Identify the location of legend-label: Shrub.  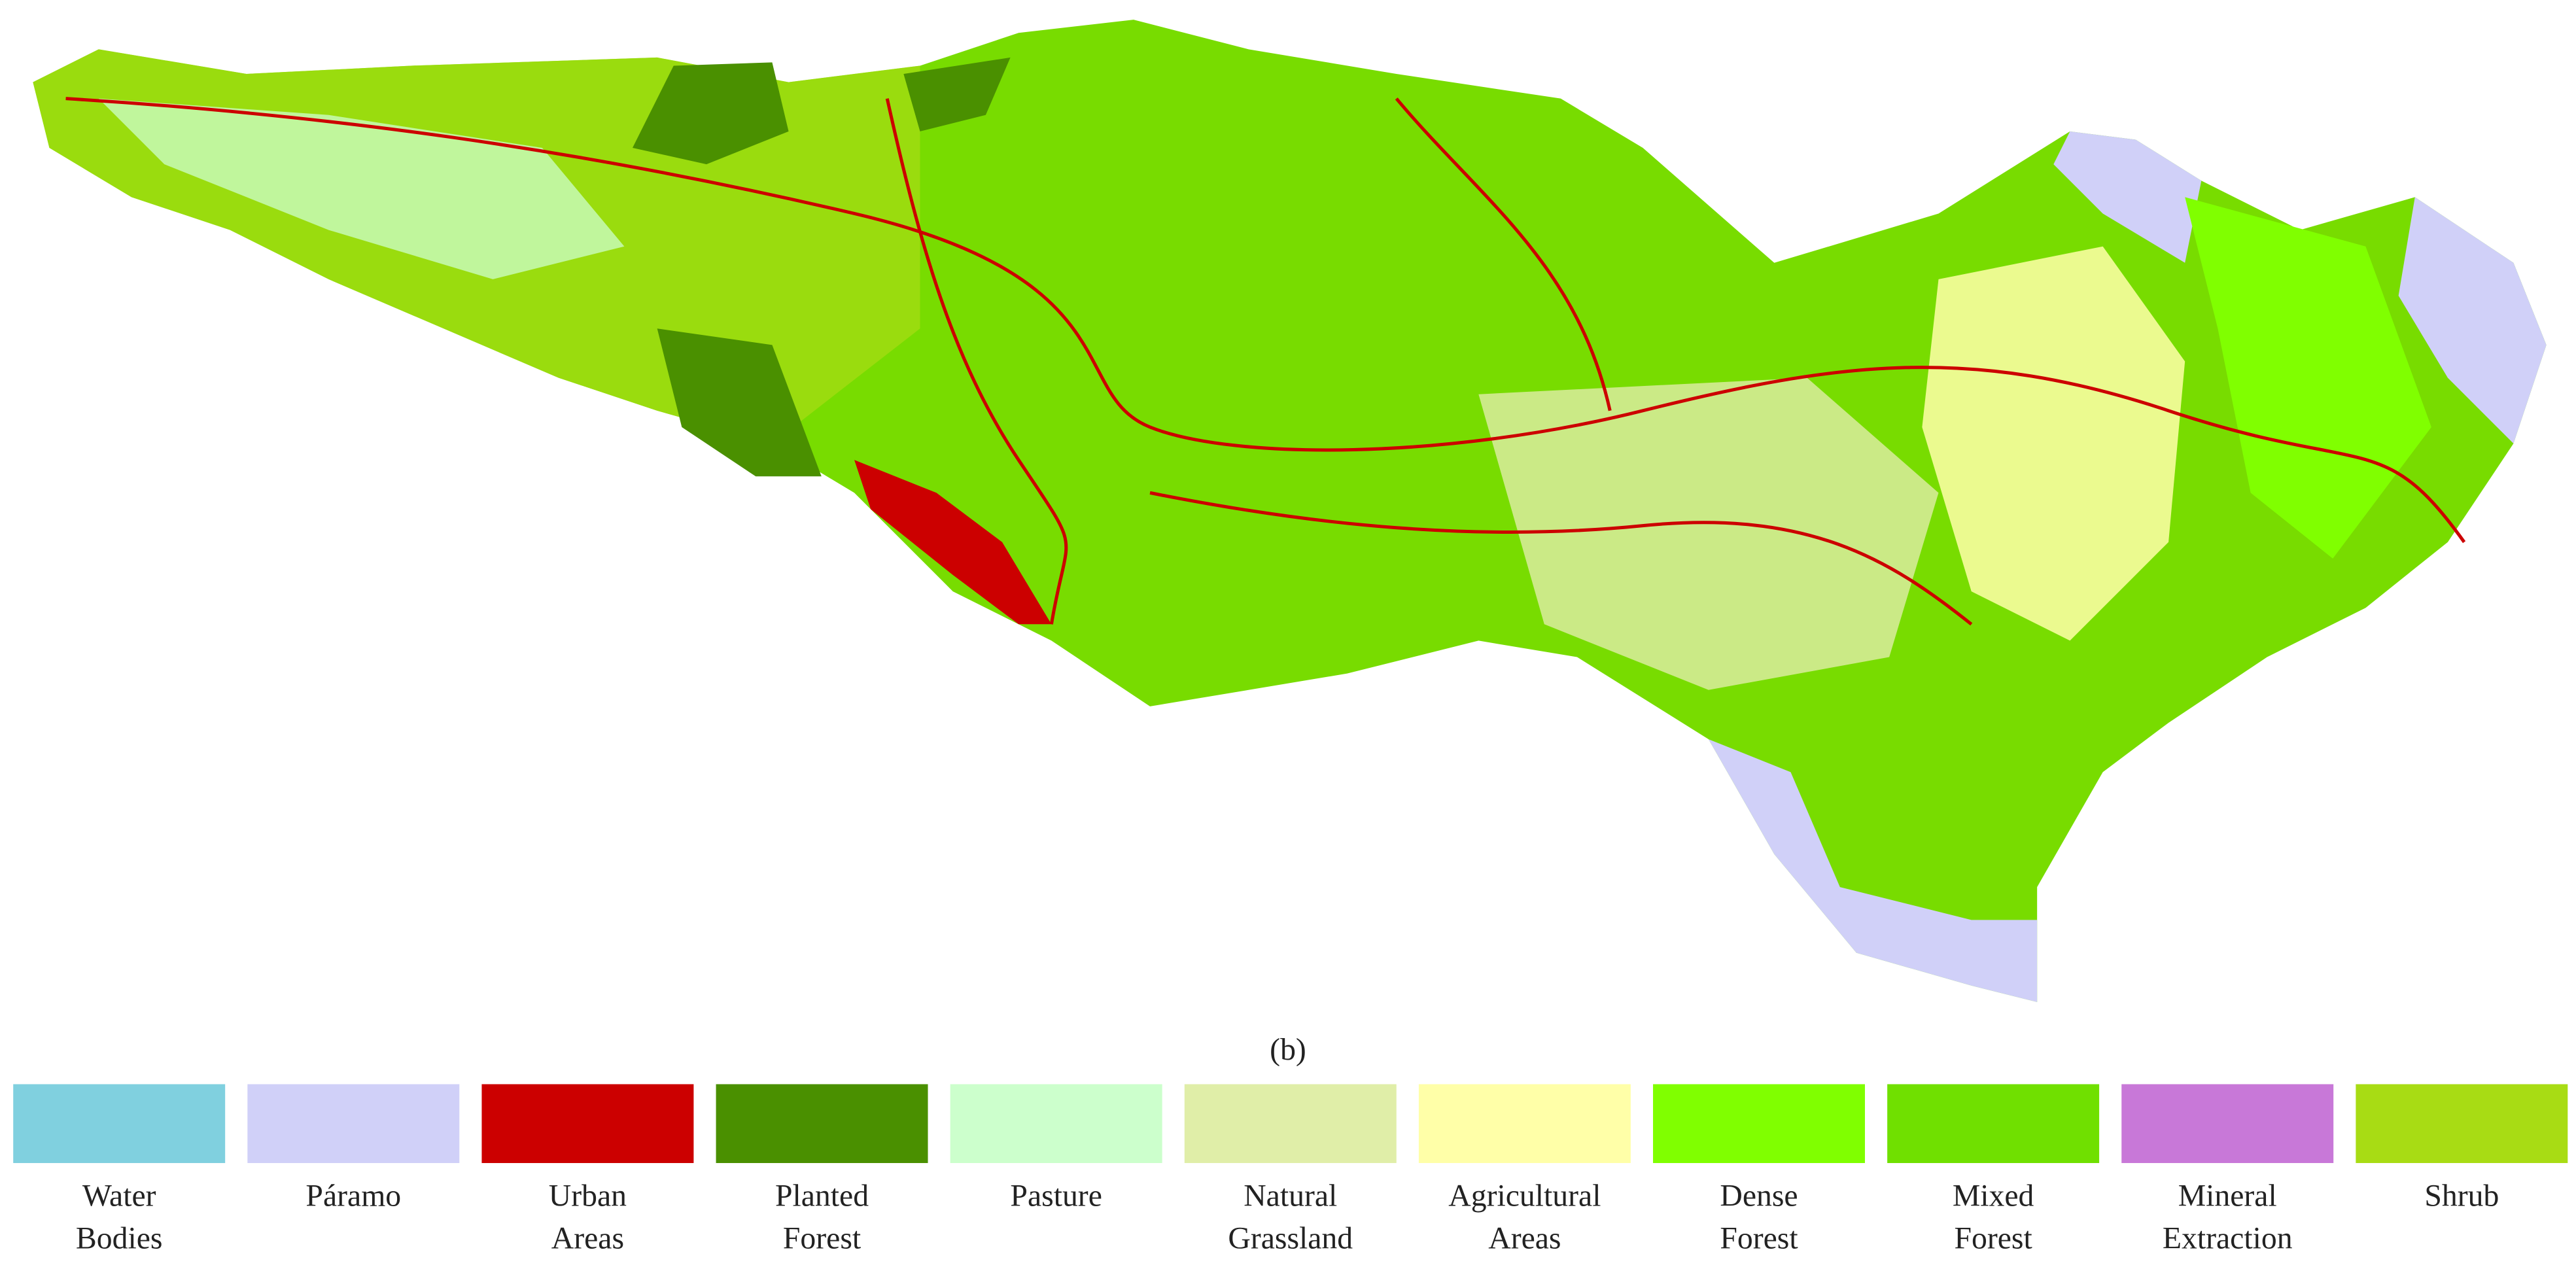
(2461, 1195).